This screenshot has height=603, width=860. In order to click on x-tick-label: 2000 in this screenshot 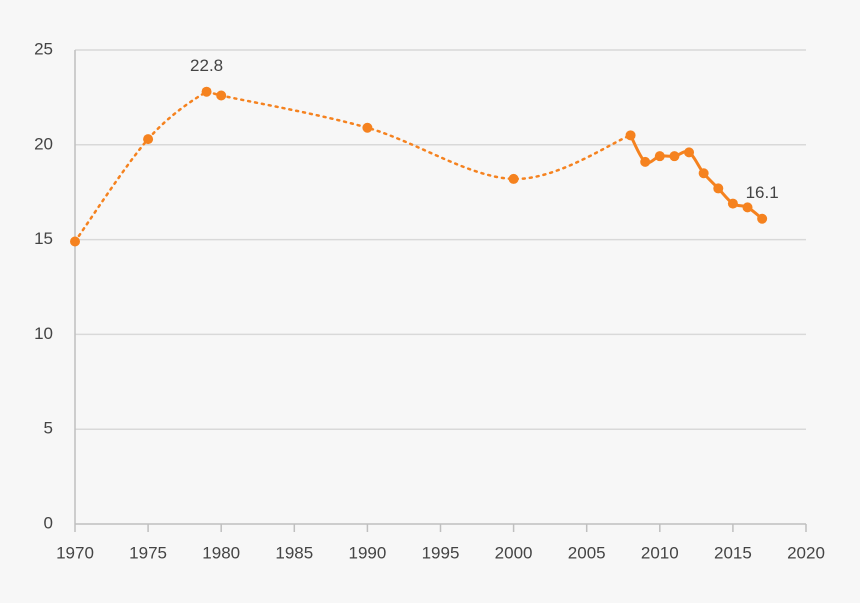, I will do `click(514, 552)`.